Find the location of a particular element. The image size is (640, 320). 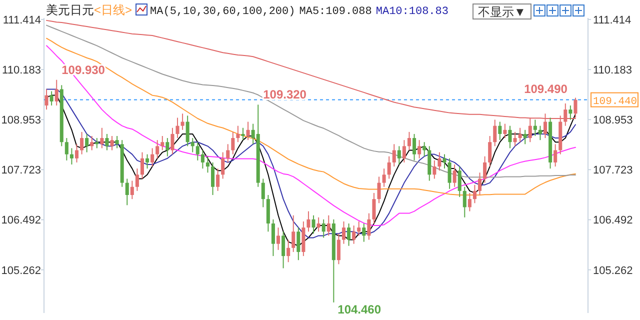

annotation: 104.460 is located at coordinates (360, 309).